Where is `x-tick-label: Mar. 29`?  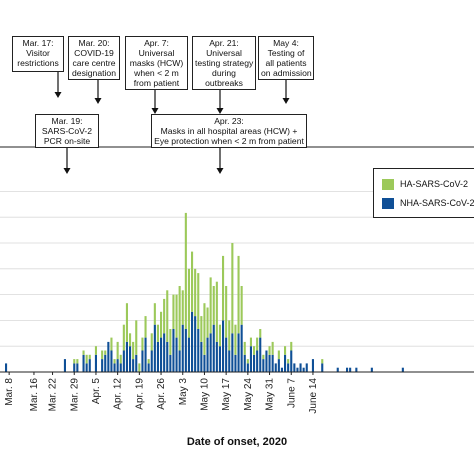
x-tick-label: Mar. 29 is located at coordinates (74, 395).